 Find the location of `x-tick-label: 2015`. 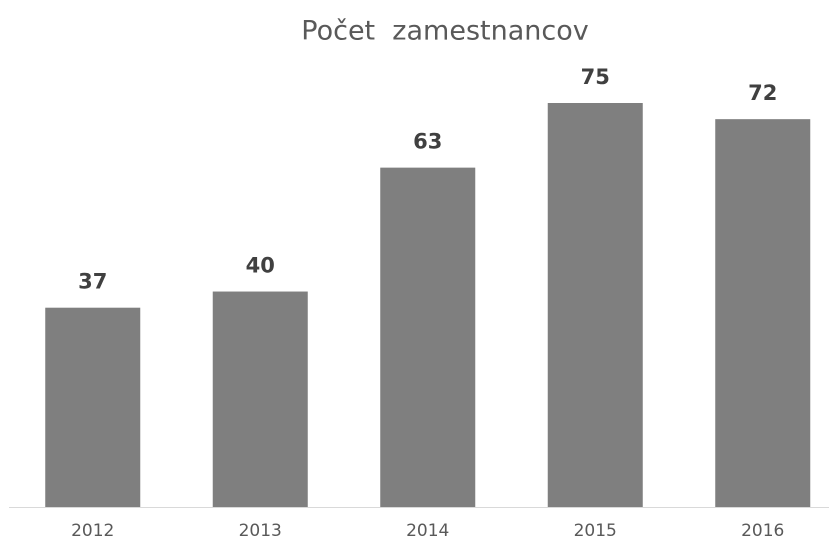

x-tick-label: 2015 is located at coordinates (595, 531).